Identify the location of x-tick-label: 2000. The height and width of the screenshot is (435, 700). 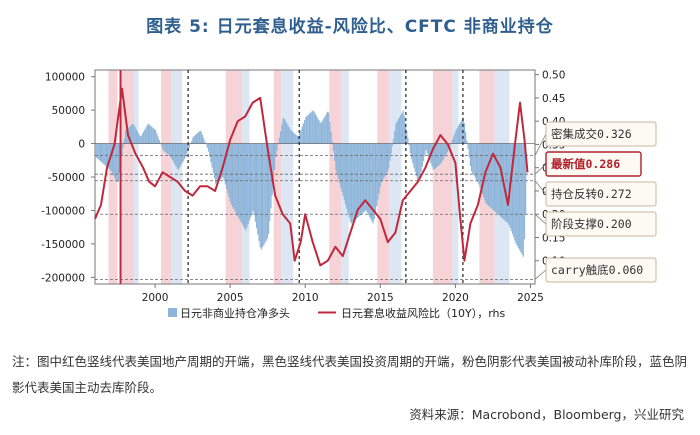
(155, 298).